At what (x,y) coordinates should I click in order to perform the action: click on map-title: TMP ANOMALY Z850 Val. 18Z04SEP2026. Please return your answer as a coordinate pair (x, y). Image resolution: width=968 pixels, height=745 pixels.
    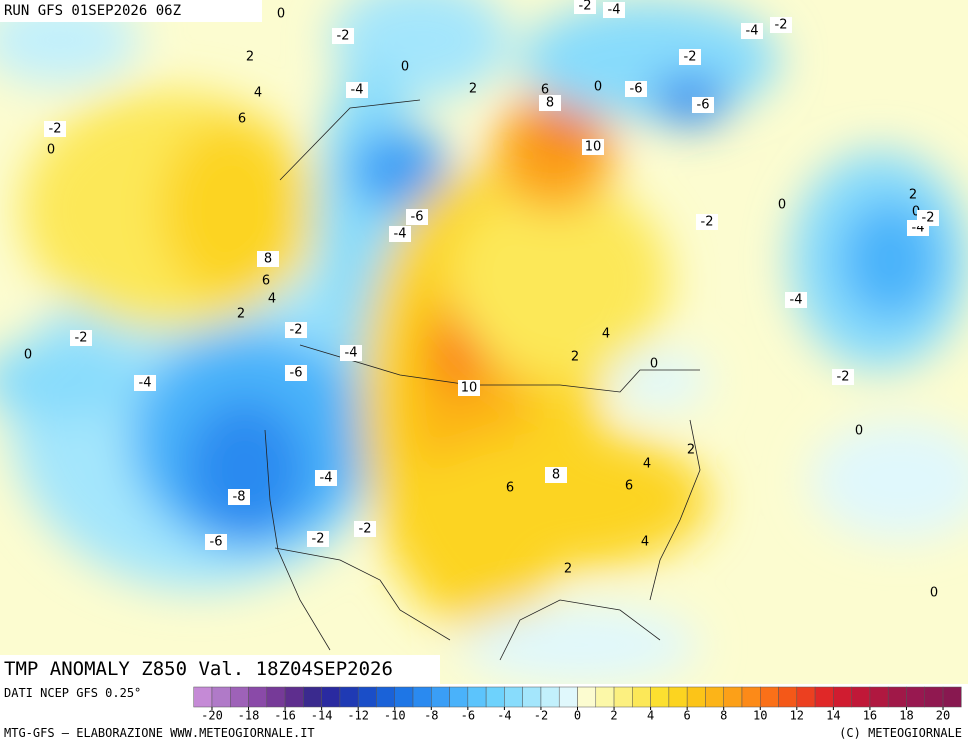
    Looking at the image, I should click on (220, 669).